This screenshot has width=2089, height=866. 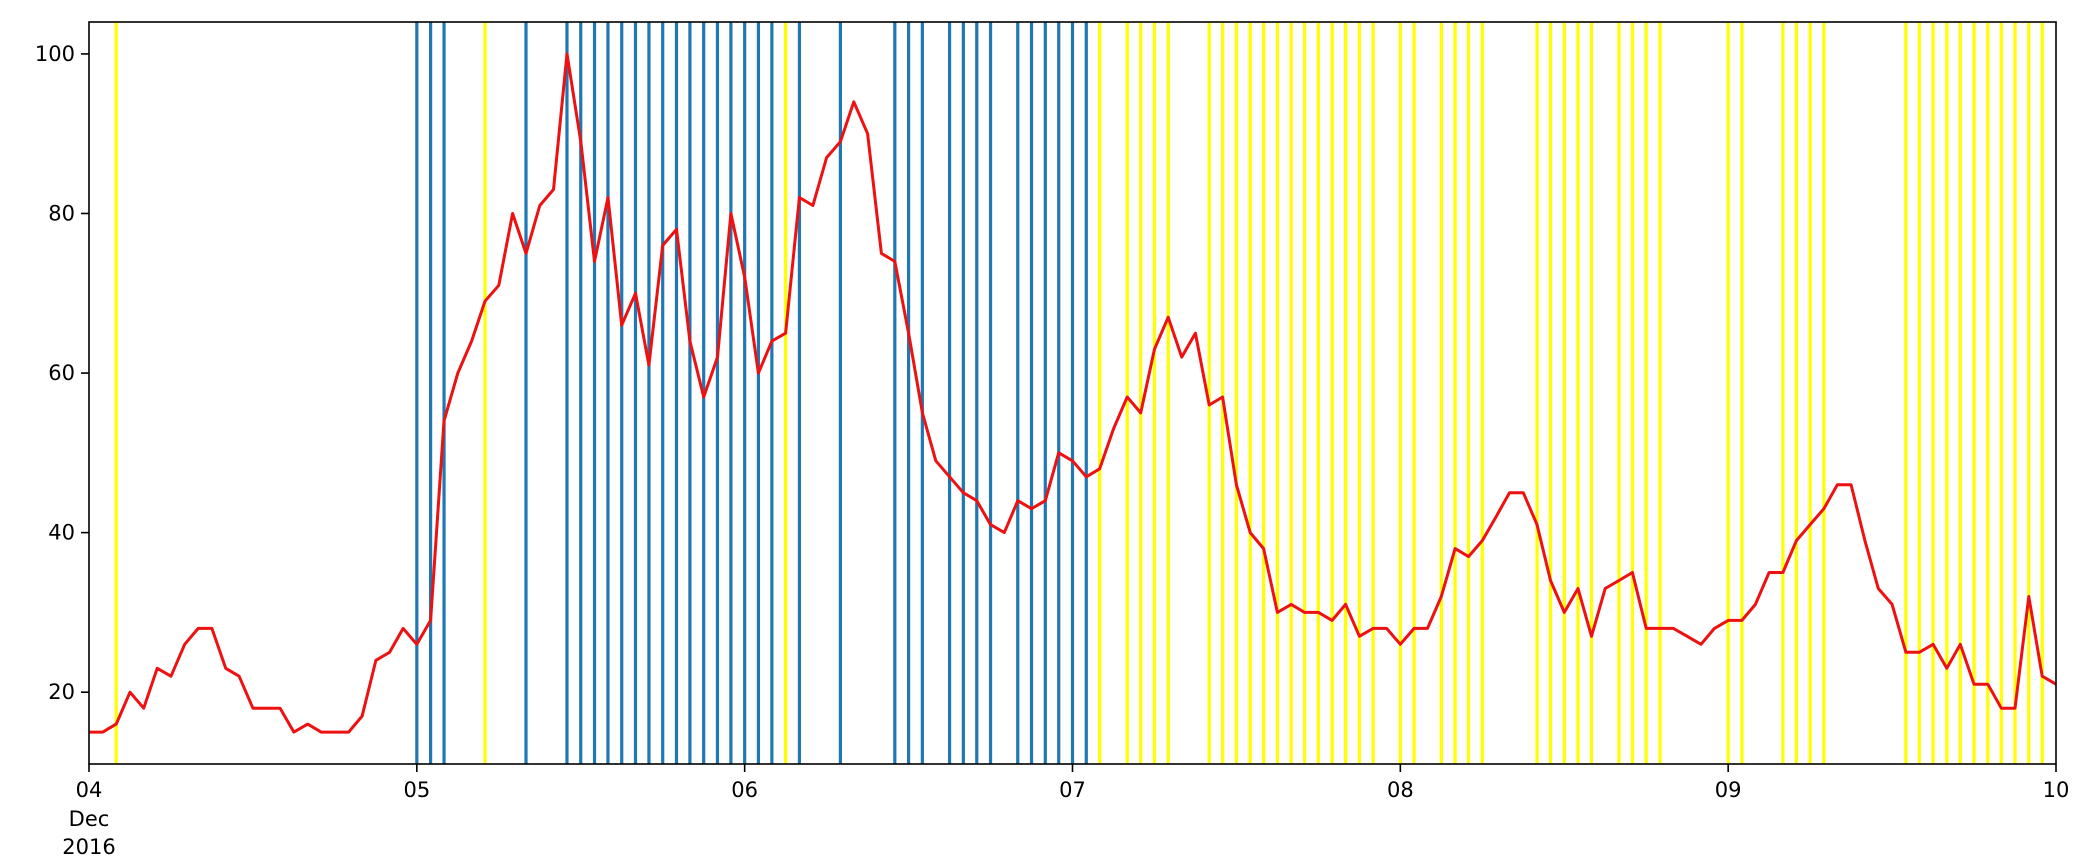 What do you see at coordinates (1065, 811) in the screenshot?
I see `x-axis: 04 Dec 2016 05 06 07 08 09 10` at bounding box center [1065, 811].